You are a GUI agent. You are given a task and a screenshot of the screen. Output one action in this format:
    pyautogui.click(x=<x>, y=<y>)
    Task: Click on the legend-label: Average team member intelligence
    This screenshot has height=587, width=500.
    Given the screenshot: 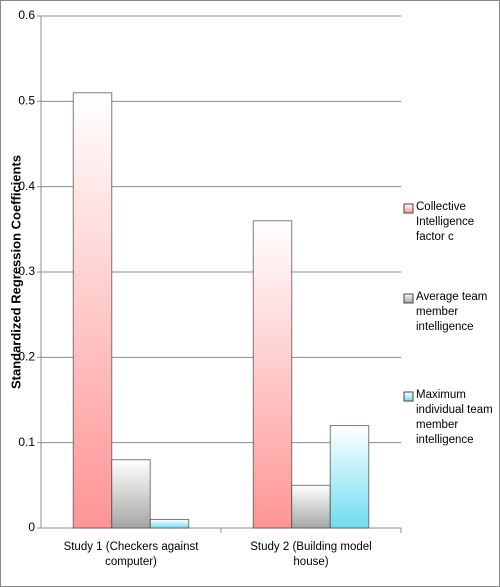 What is the action you would take?
    pyautogui.click(x=452, y=312)
    